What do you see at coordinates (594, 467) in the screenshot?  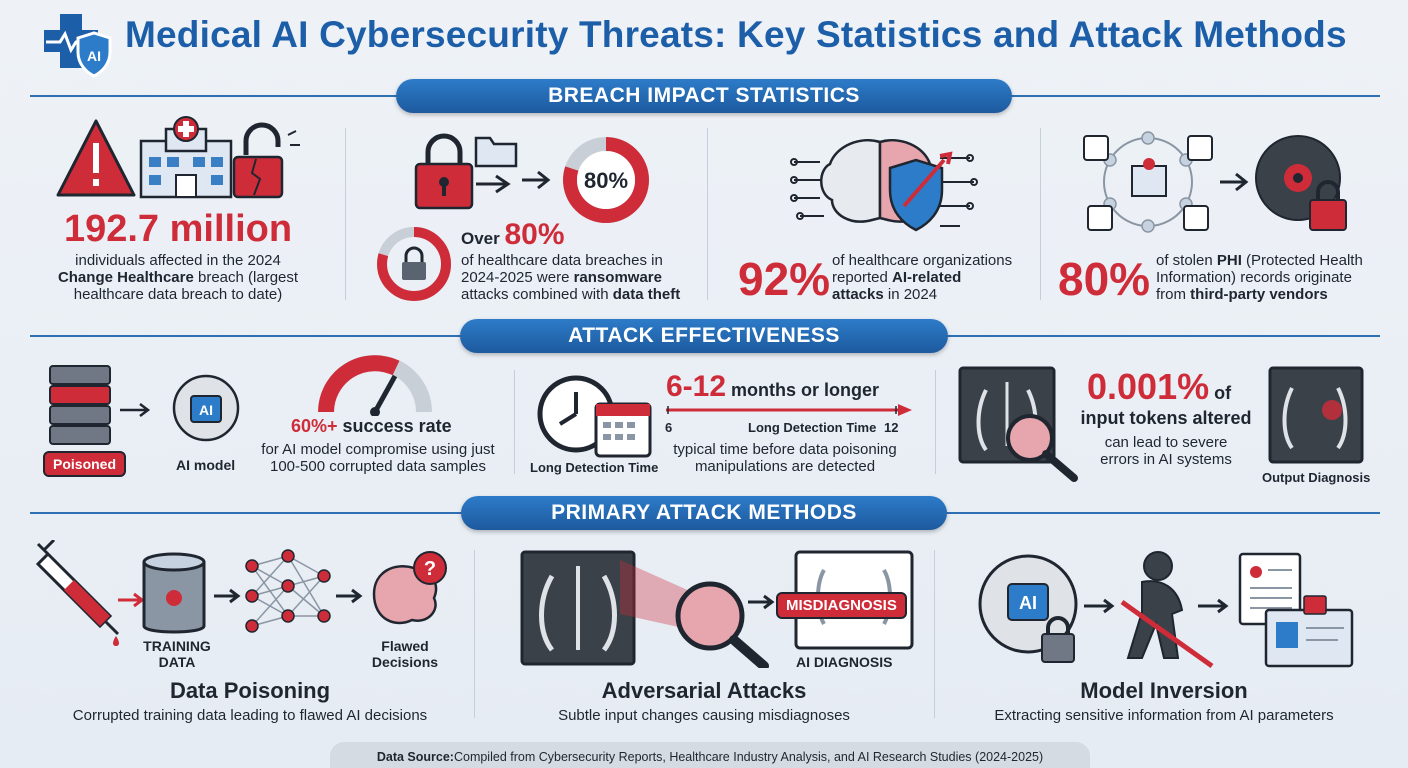 I see `detection-clock-label: Long Detection Time` at bounding box center [594, 467].